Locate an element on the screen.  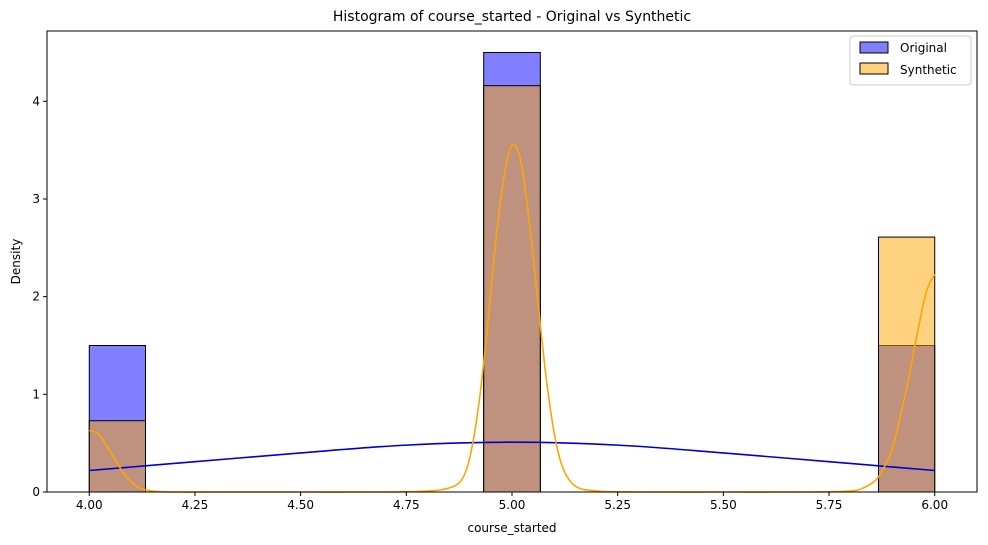
legend-label-original: Original is located at coordinates (923, 48).